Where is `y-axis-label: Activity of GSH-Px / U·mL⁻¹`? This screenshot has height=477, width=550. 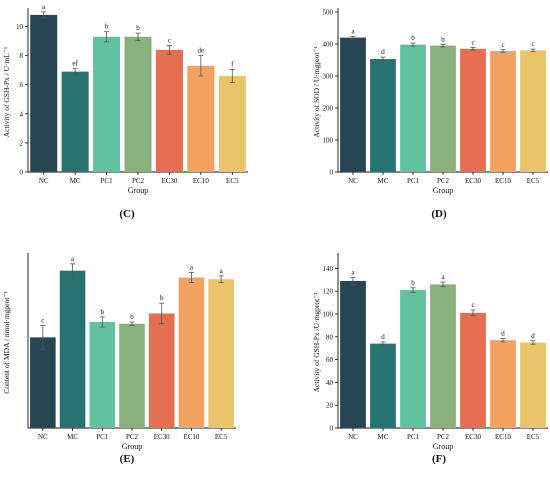
y-axis-label: Activity of GSH-Px / U·mL⁻¹ is located at coordinates (6, 92).